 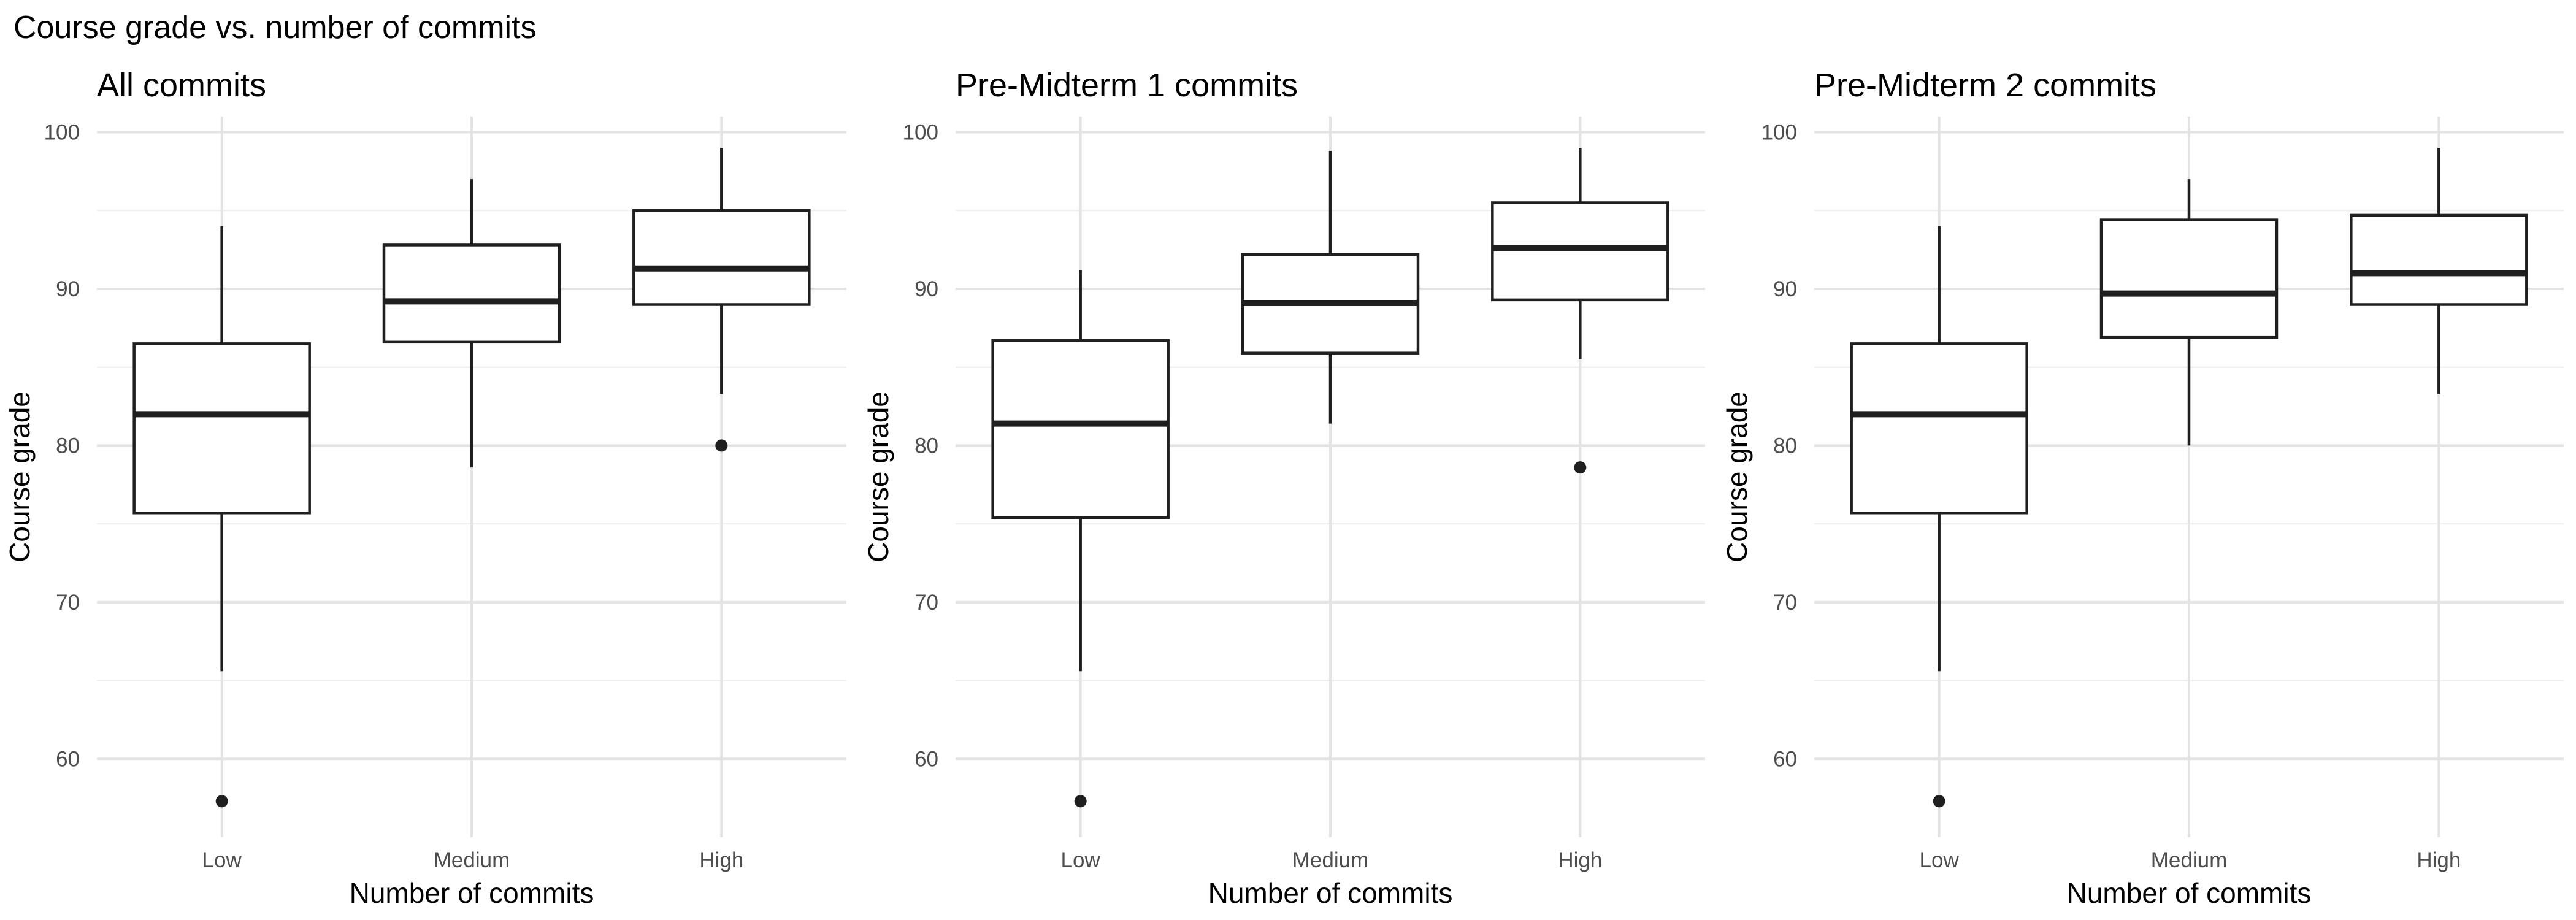 What do you see at coordinates (1127, 85) in the screenshot?
I see `panel-title: Pre-Midterm 1 commits` at bounding box center [1127, 85].